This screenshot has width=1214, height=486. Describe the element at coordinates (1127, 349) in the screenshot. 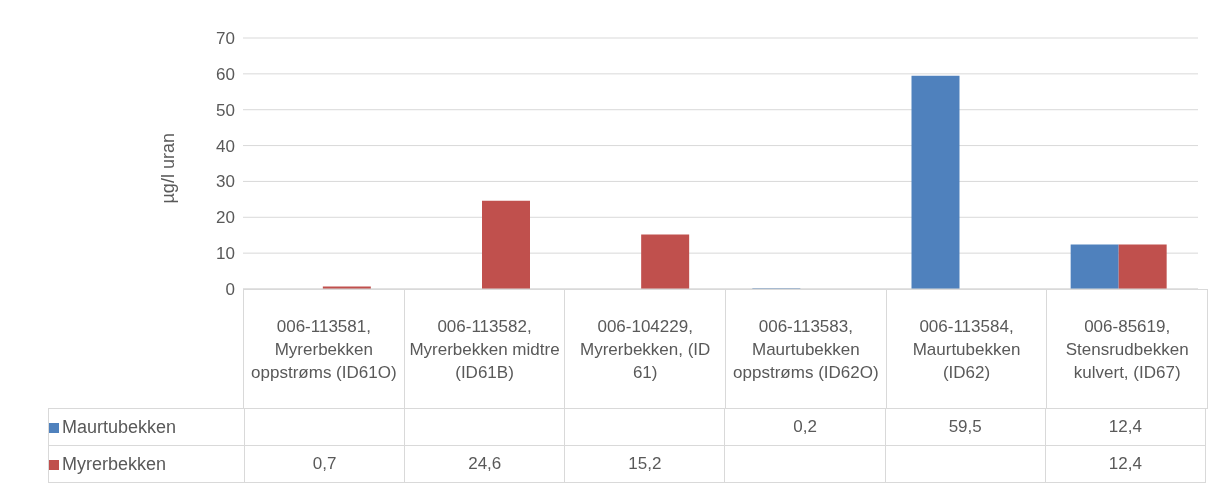

I see `x-tick-label: 006-85619, Stensrudbekken kulvert, (ID67)` at that location.